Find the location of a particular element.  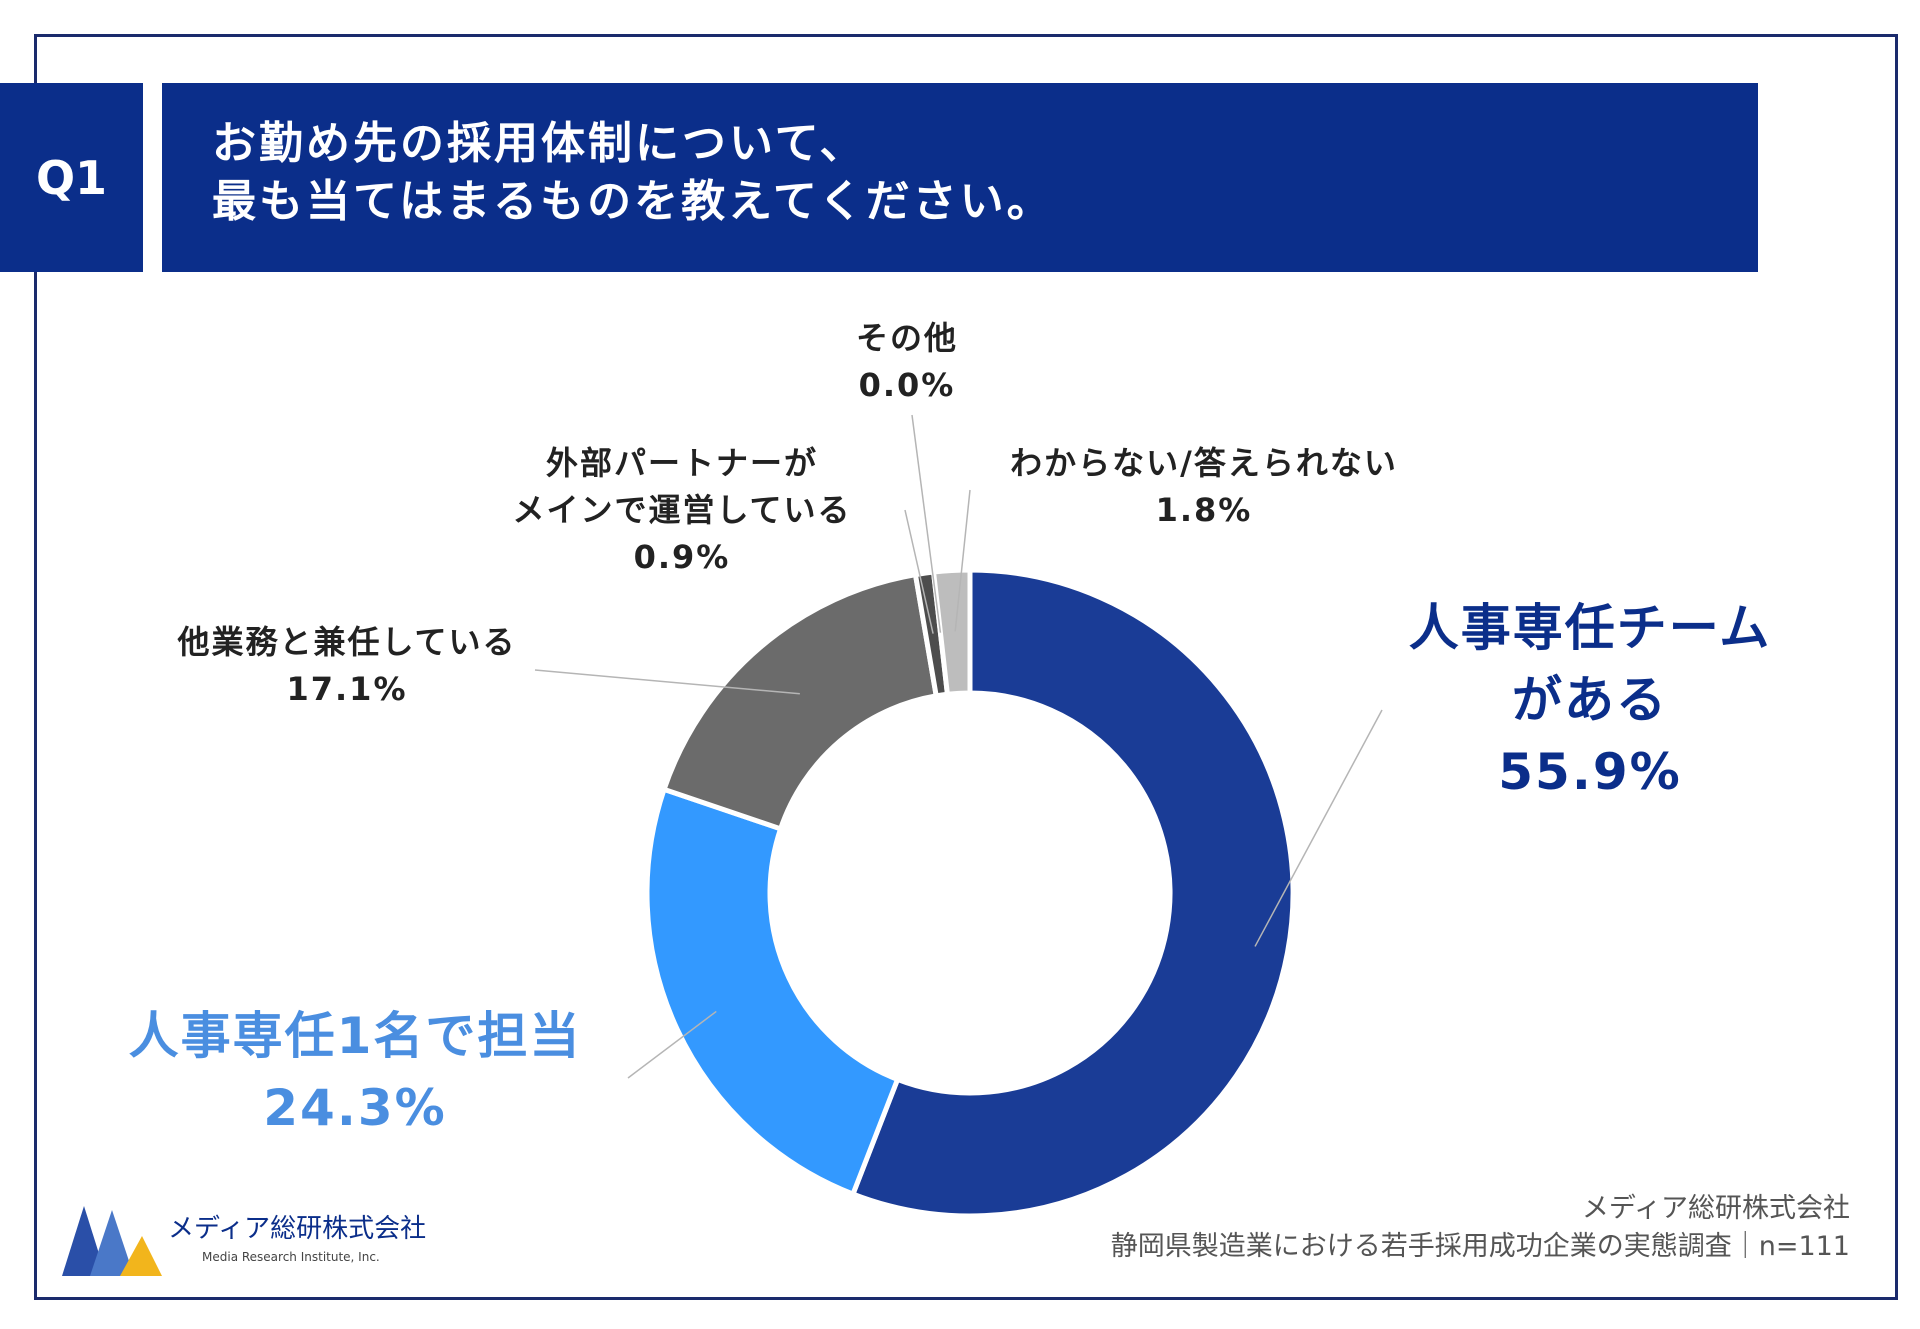

slice-value-single: 24.3% is located at coordinates (355, 1108).